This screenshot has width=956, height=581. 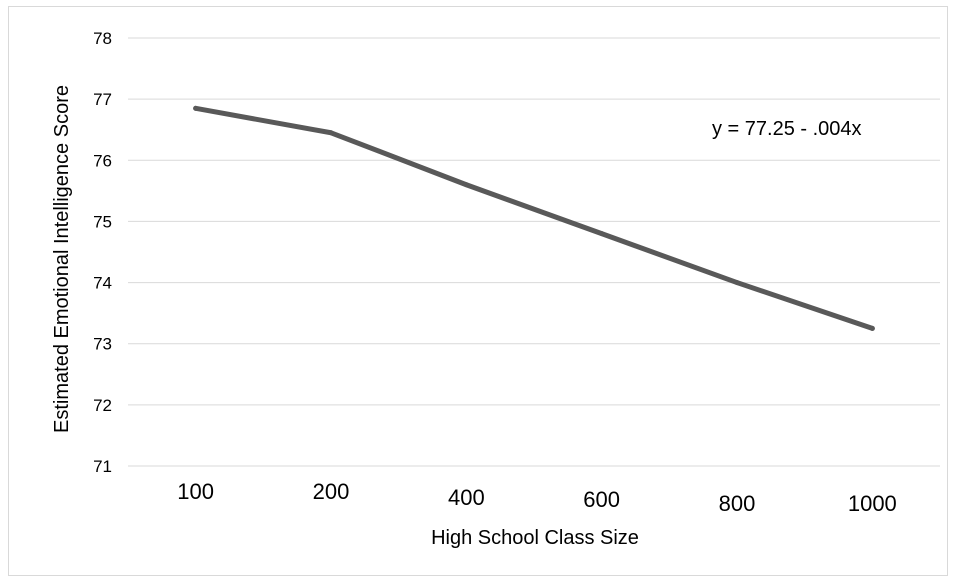 I want to click on x-tick-label: 200, so click(x=331, y=491).